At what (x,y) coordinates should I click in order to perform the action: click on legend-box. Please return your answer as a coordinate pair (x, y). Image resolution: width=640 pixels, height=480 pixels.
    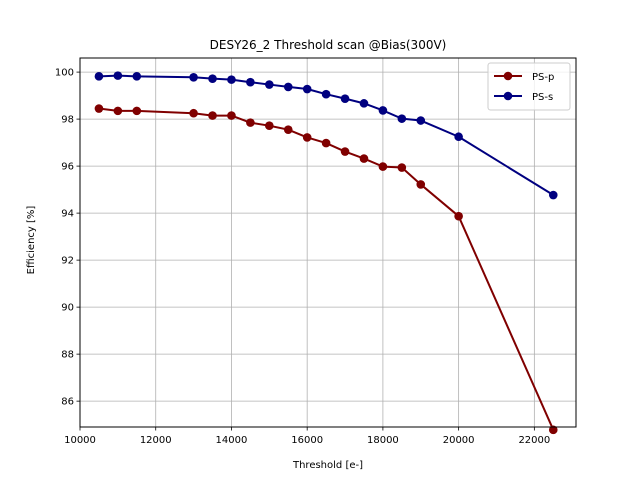
    Looking at the image, I should click on (529, 86).